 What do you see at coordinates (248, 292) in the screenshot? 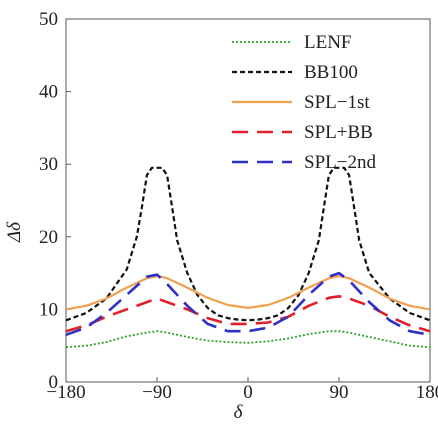
I see `series-line-spl-1st` at bounding box center [248, 292].